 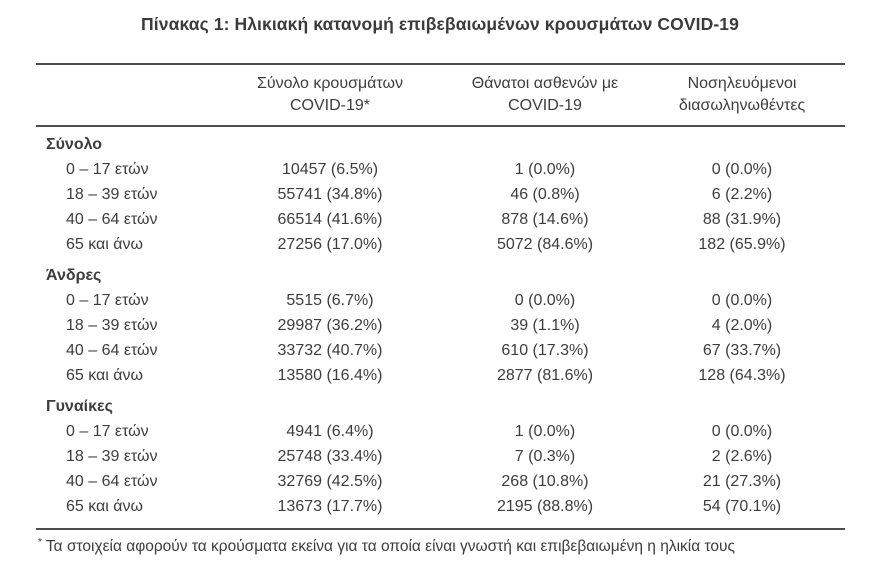 I want to click on cases-value: 13580 (16.4%), so click(x=330, y=375).